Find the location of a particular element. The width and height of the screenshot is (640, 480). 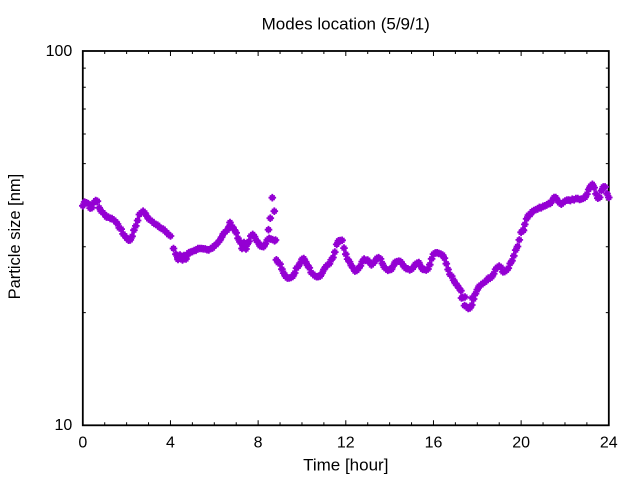

svg-text: 20 is located at coordinates (521, 443).